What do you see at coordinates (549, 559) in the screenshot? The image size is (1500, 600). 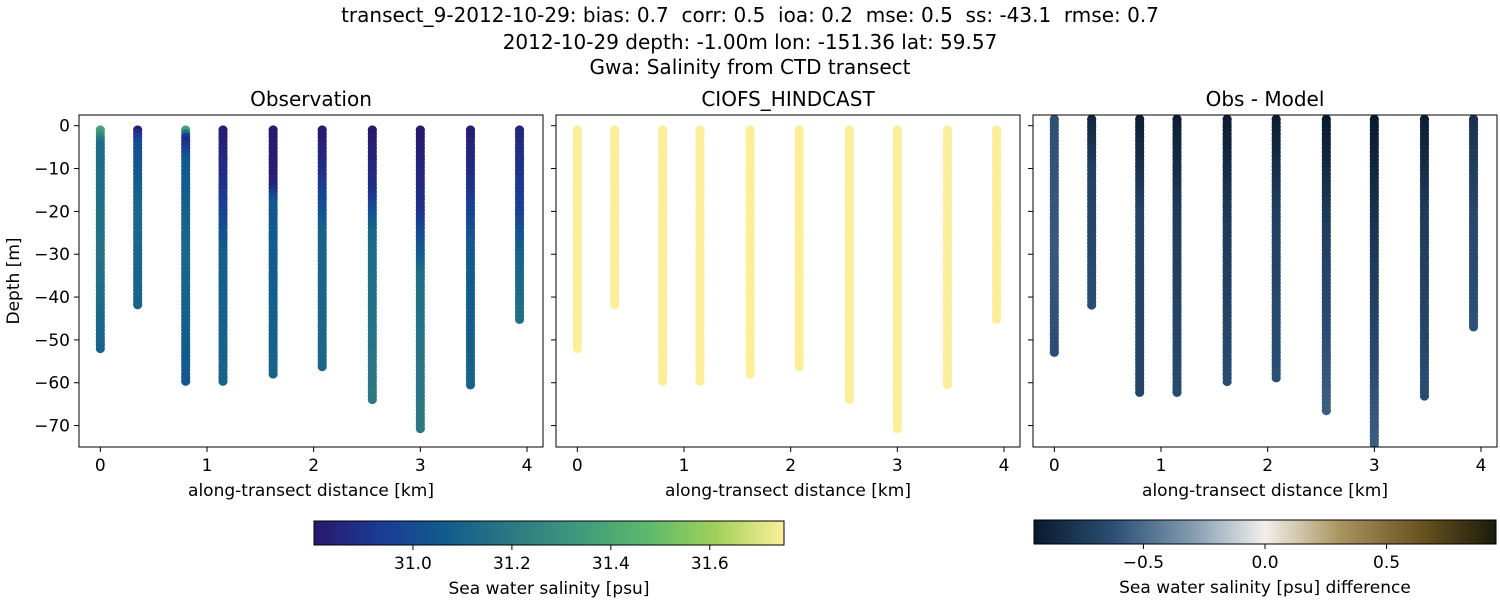 I see `colorbar-1: 31.0 31.2 31.4 31.6 Sea water salinity [psu]` at bounding box center [549, 559].